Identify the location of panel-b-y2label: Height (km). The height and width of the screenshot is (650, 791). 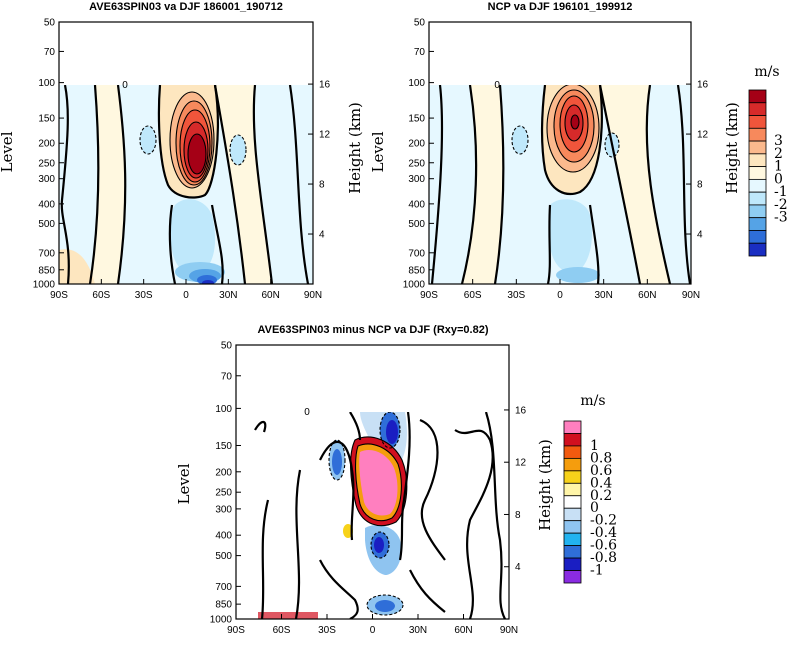
(732, 148).